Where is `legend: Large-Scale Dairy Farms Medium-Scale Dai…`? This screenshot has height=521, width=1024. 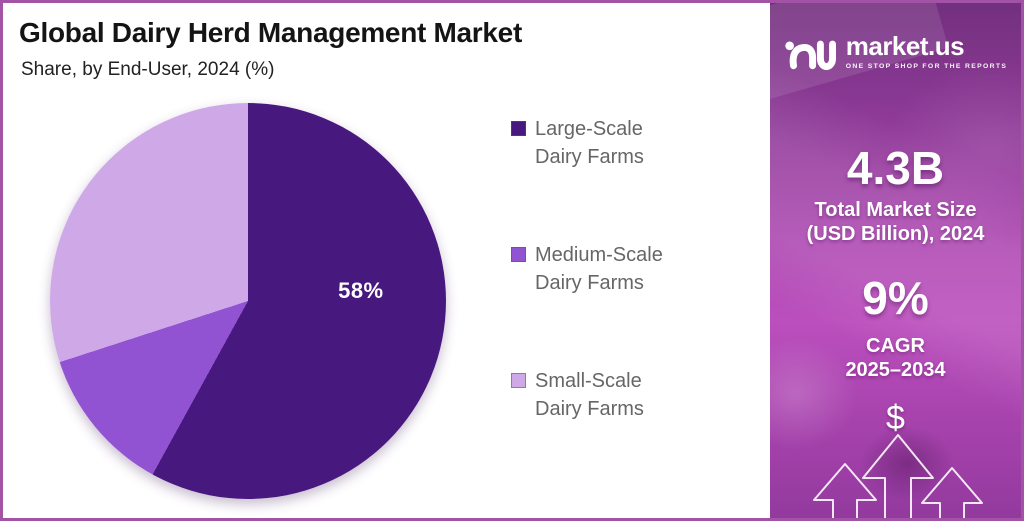
legend: Large-Scale Dairy Farms Medium-Scale Dai… is located at coordinates (636, 269).